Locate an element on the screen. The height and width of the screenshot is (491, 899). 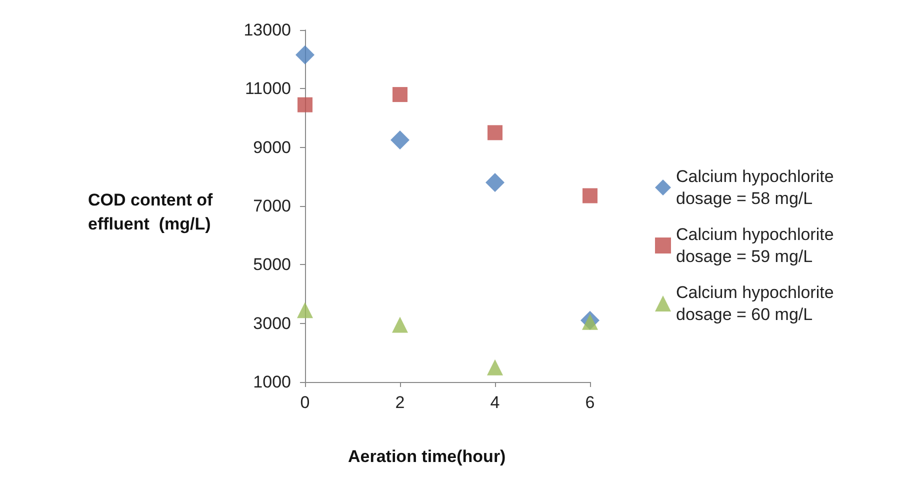
x-axis-title: Aeration time(hour) is located at coordinates (427, 456).